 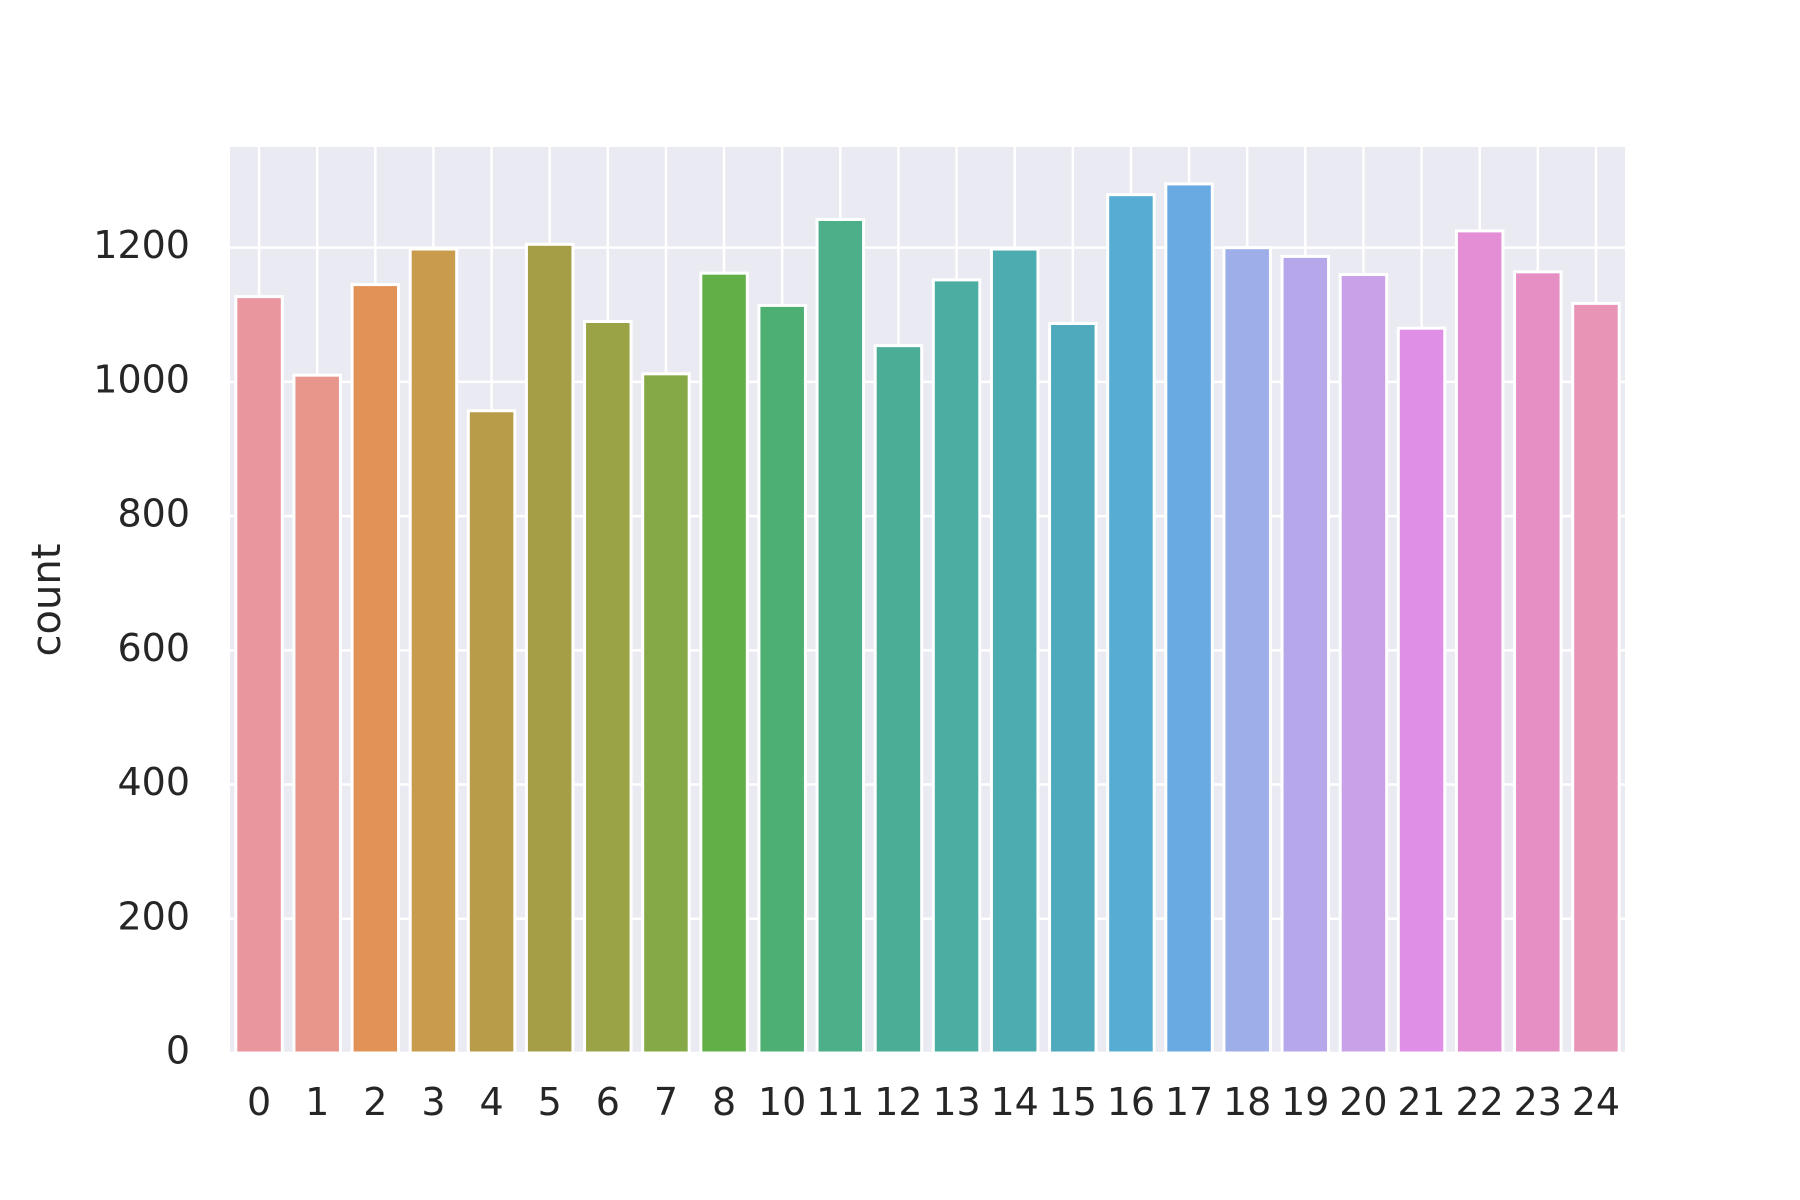 What do you see at coordinates (1363, 1102) in the screenshot?
I see `x-tick-label: 20` at bounding box center [1363, 1102].